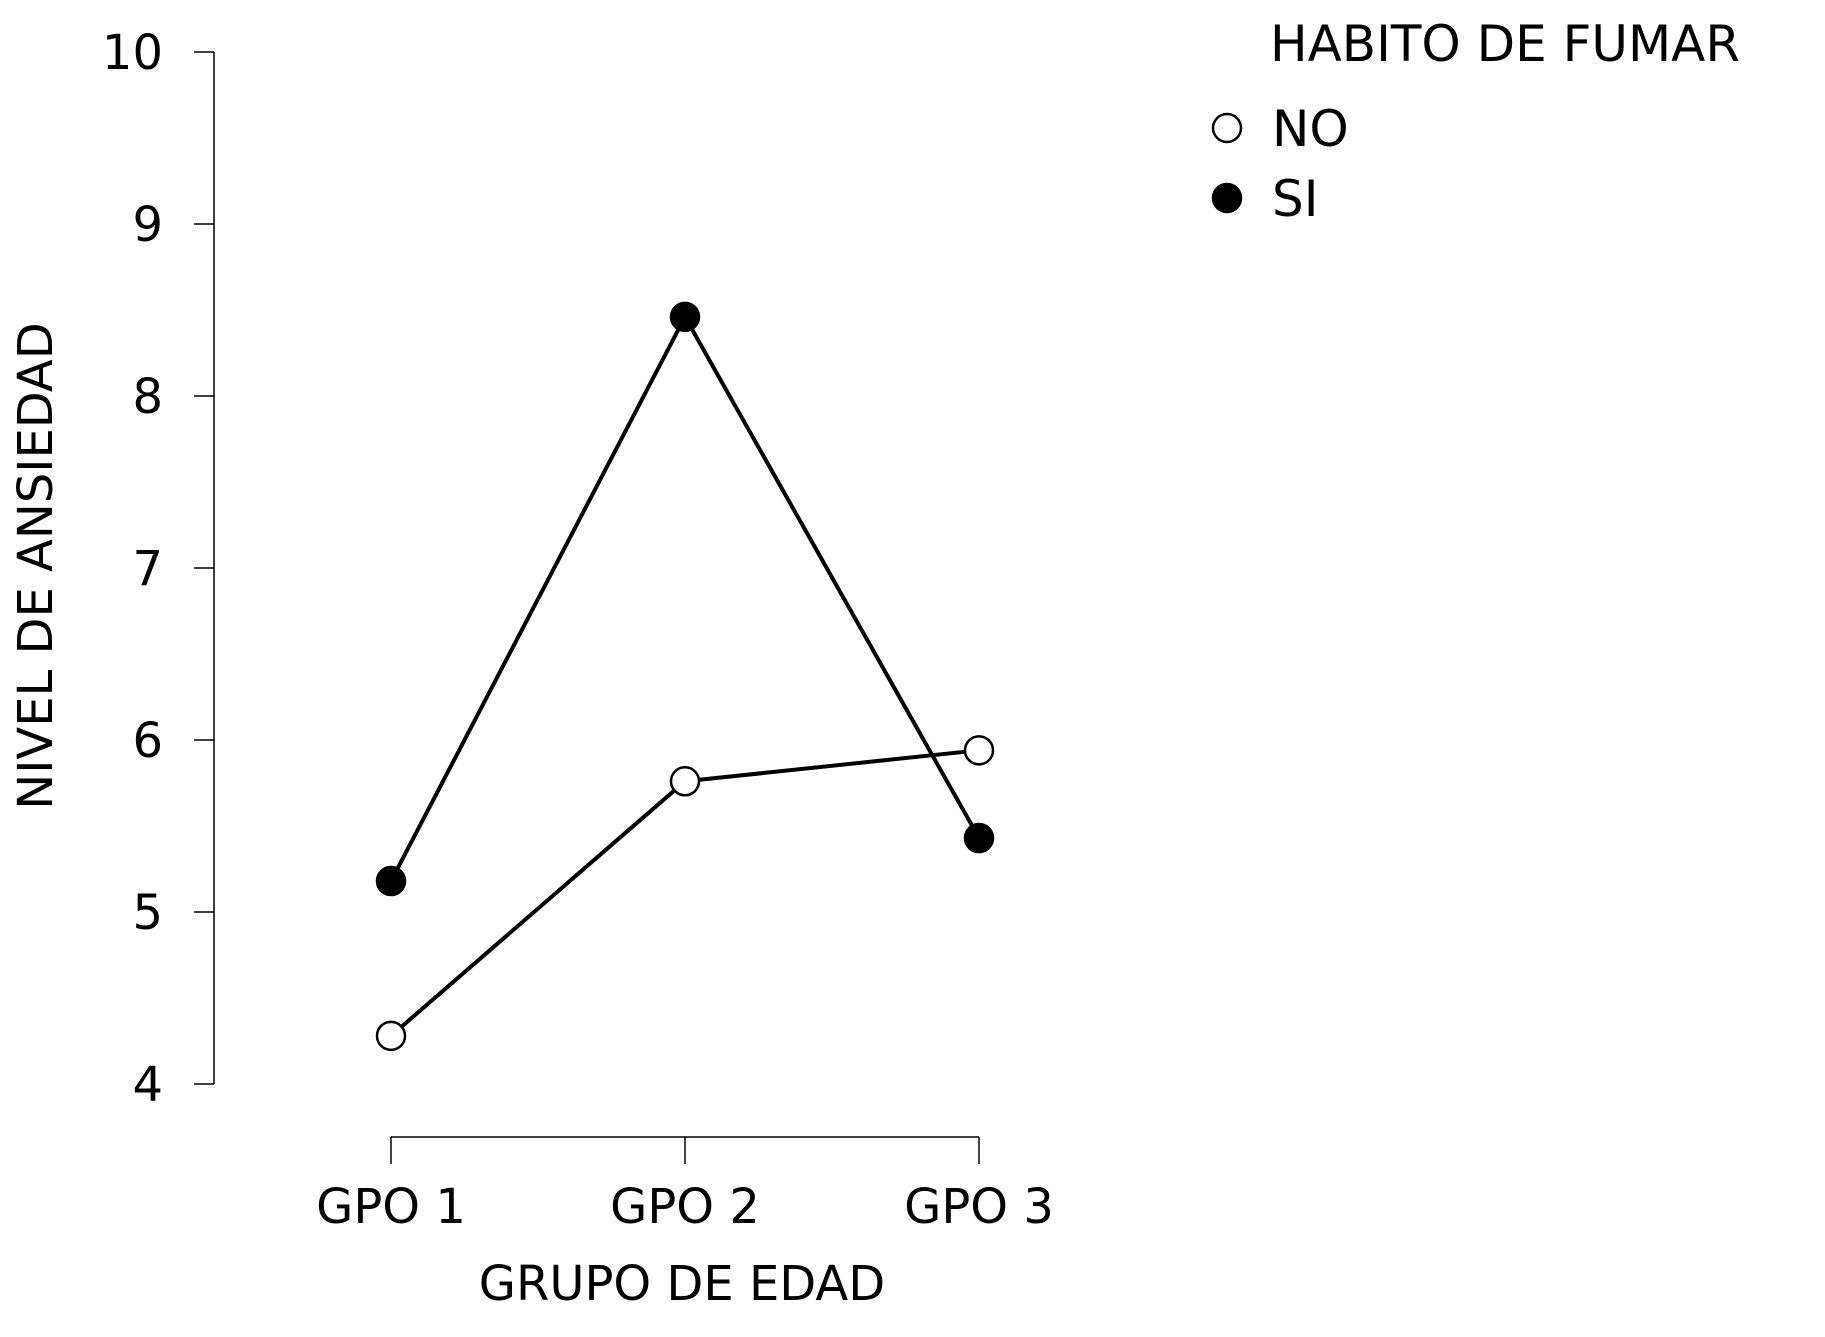  I want to click on x-axis: GPO 1 GPO 2 GPO 3, so click(685, 1185).